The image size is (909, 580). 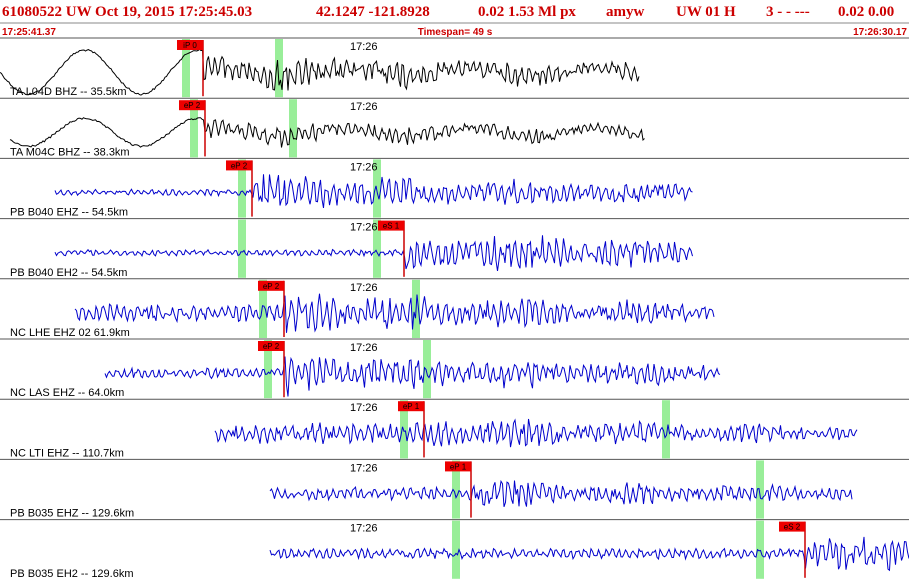 I want to click on pick-label: eS 1, so click(x=391, y=226).